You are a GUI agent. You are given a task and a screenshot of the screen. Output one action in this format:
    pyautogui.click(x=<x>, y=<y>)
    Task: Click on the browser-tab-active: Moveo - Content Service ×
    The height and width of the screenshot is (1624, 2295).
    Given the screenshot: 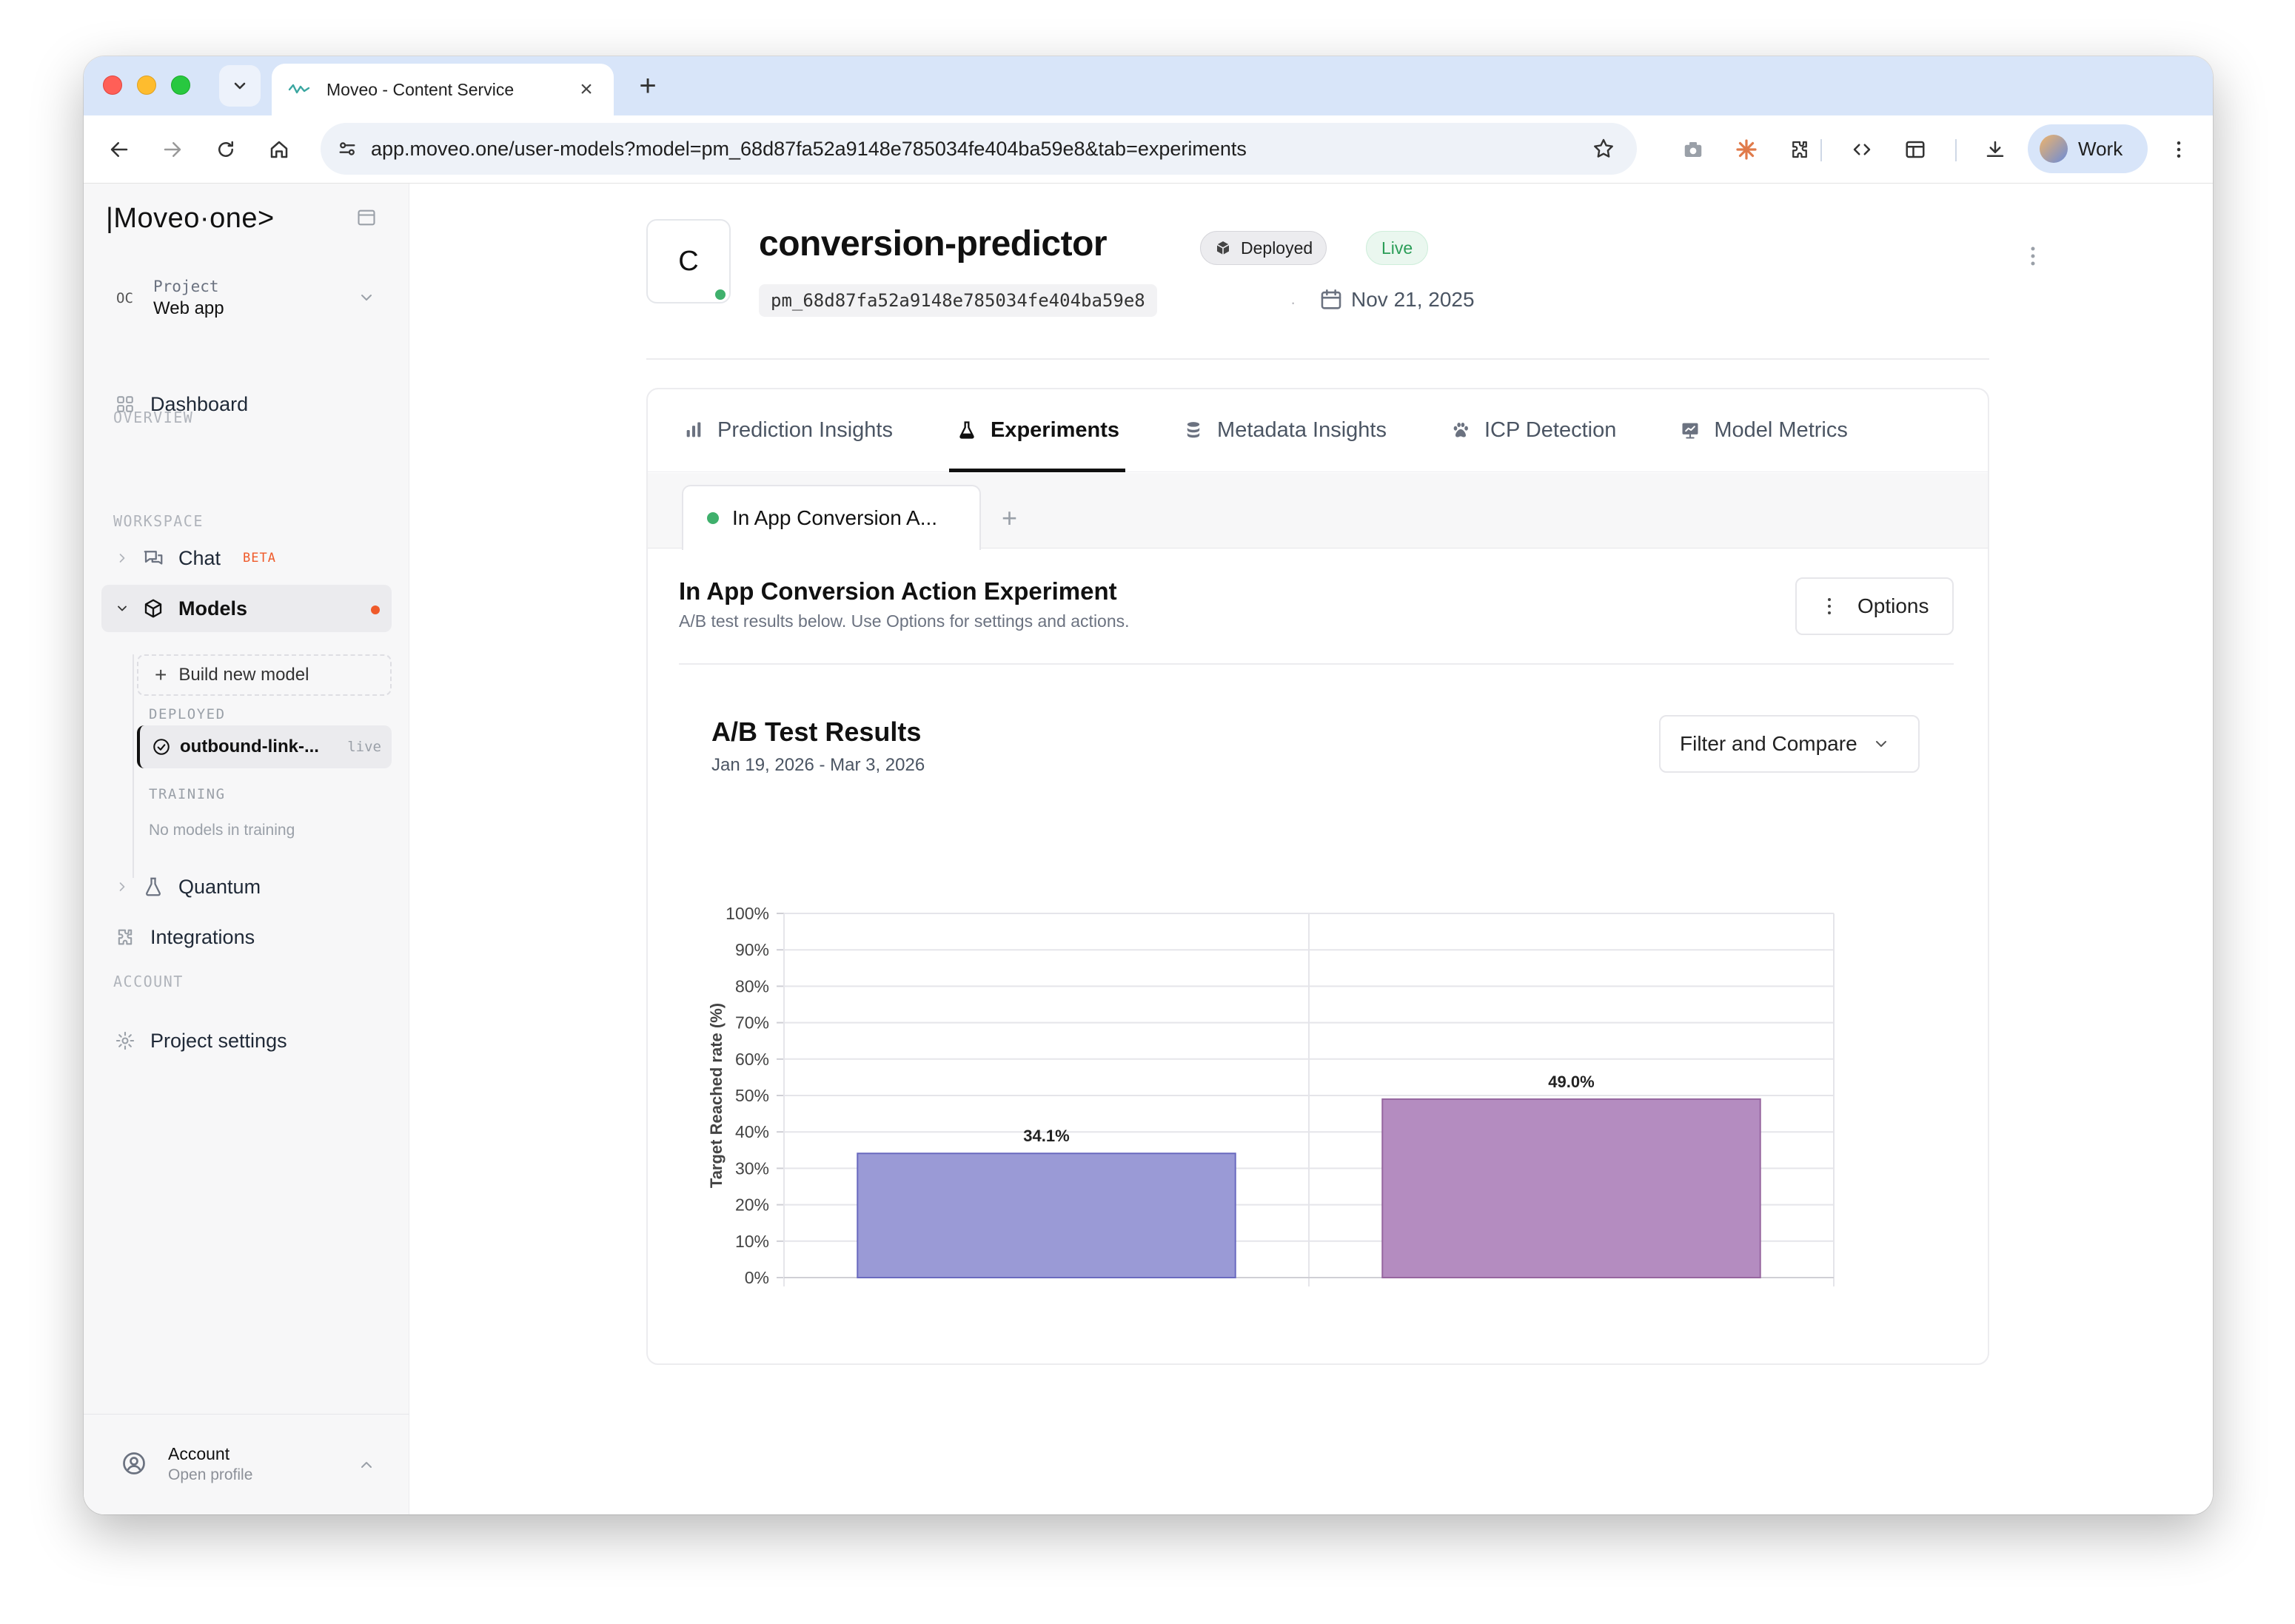 What is the action you would take?
    pyautogui.click(x=443, y=89)
    